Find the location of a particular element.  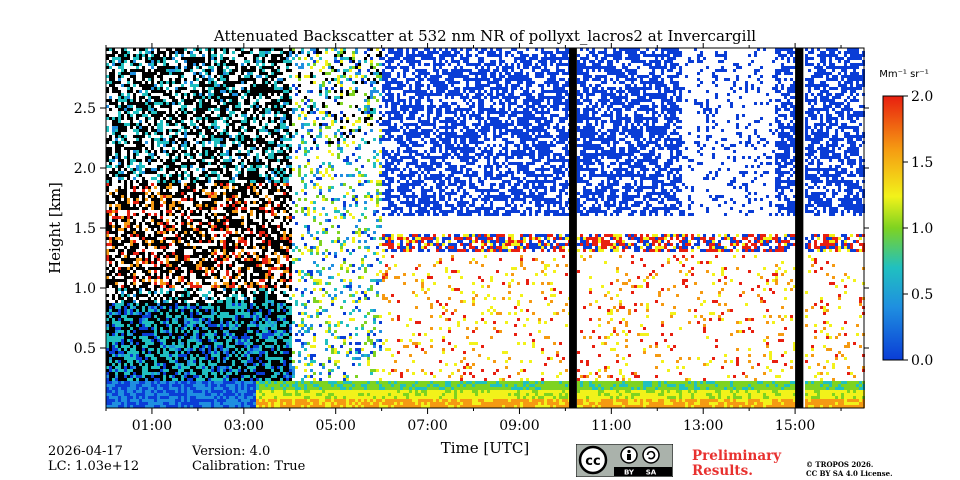

copyright-note: © TROPOS 2026. CC BY SA 4.0 License. is located at coordinates (849, 469).